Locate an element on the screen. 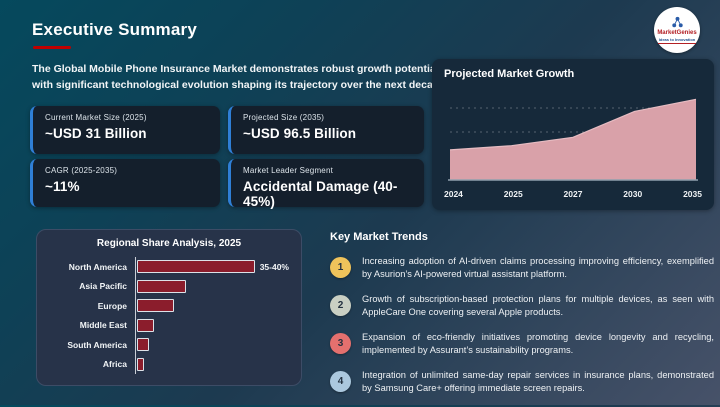 This screenshot has width=720, height=407. trend-number-badge: 1 is located at coordinates (340, 267).